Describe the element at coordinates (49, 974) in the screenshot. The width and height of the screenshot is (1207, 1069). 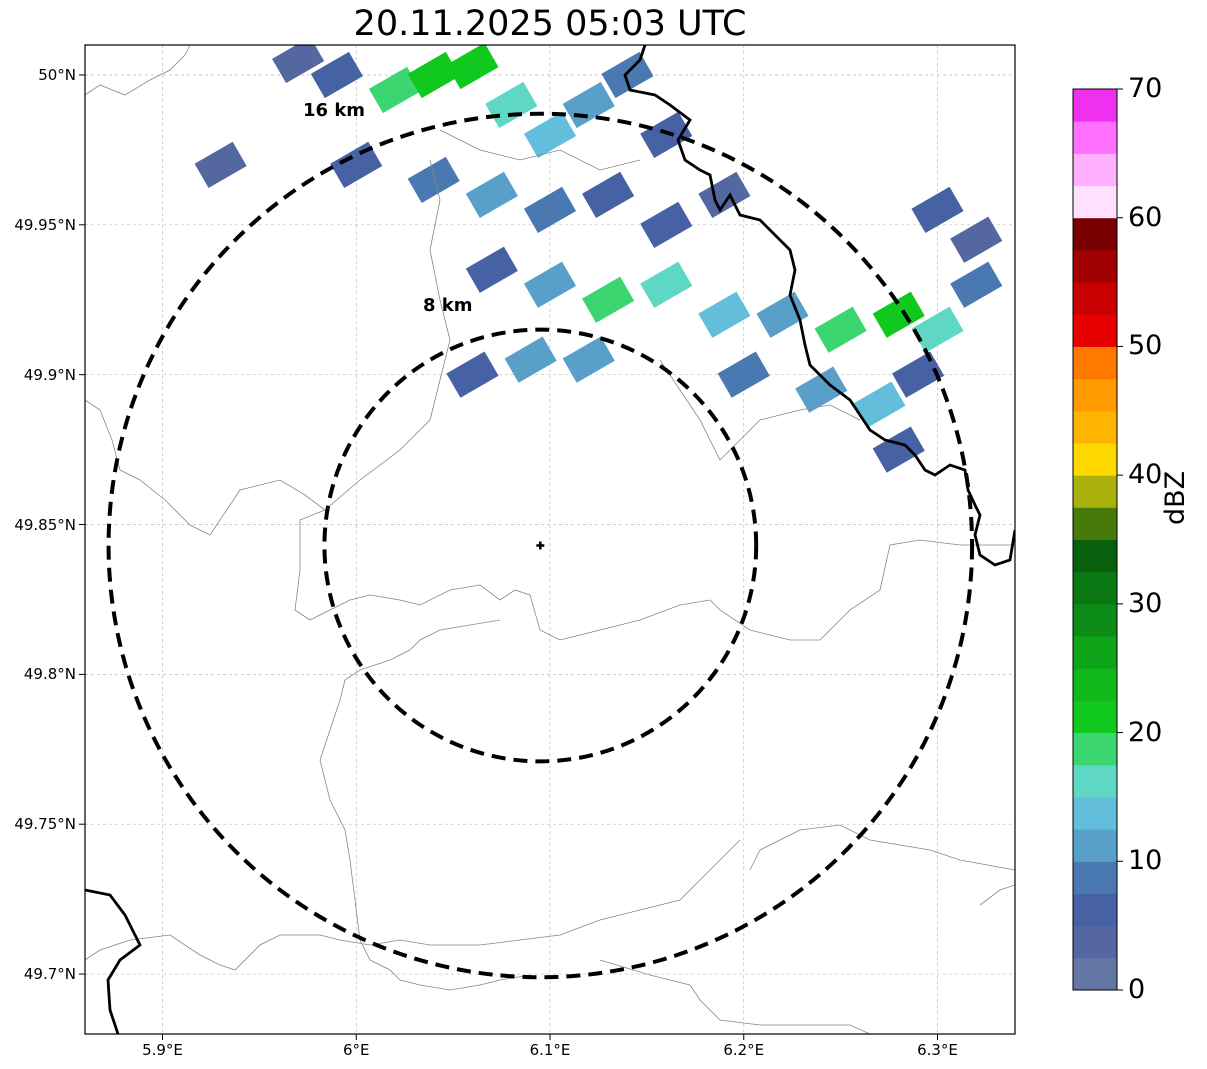
I see `y-tick-label: 49.7°N` at that location.